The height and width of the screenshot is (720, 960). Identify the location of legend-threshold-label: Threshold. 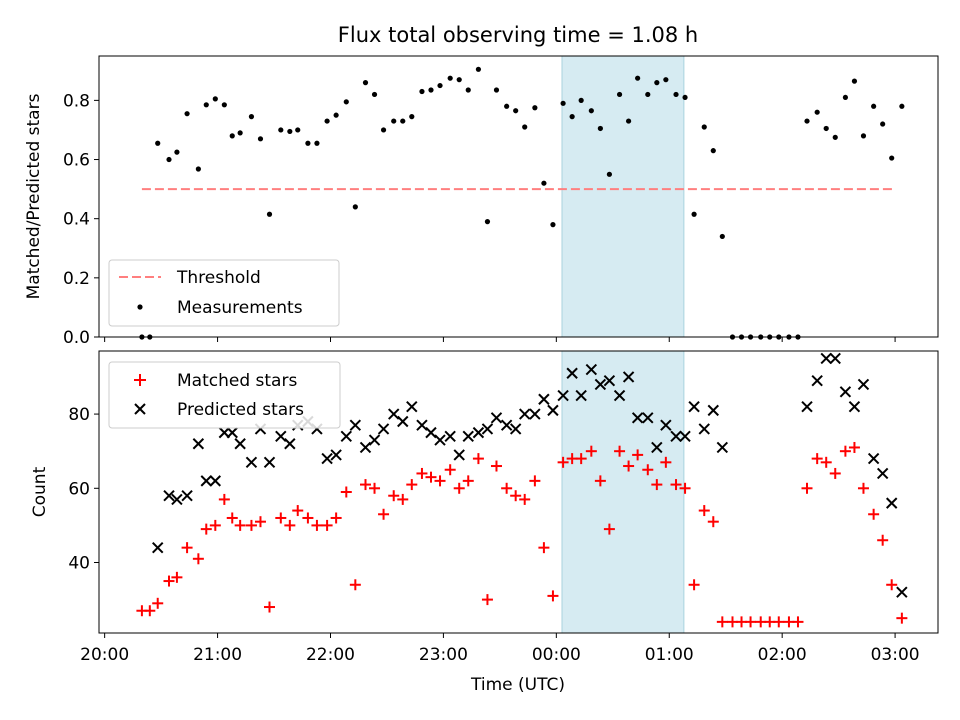
(218, 278).